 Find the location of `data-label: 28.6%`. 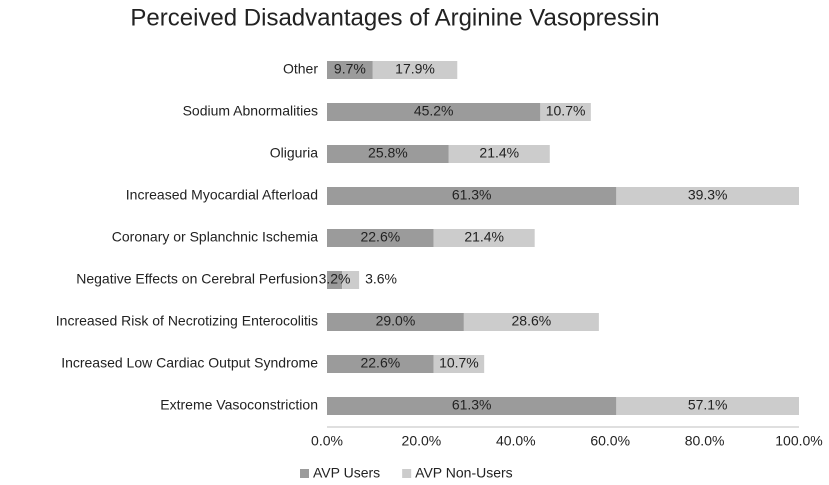

data-label: 28.6% is located at coordinates (532, 321).